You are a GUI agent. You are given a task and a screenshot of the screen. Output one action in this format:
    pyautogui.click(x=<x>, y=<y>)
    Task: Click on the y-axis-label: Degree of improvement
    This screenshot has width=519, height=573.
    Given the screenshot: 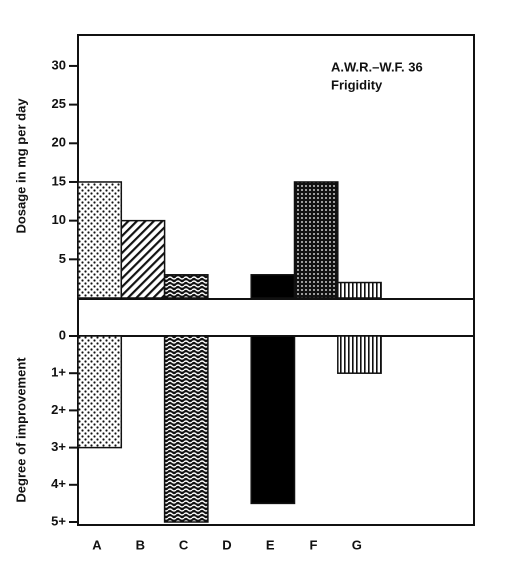 What is the action you would take?
    pyautogui.click(x=20, y=430)
    